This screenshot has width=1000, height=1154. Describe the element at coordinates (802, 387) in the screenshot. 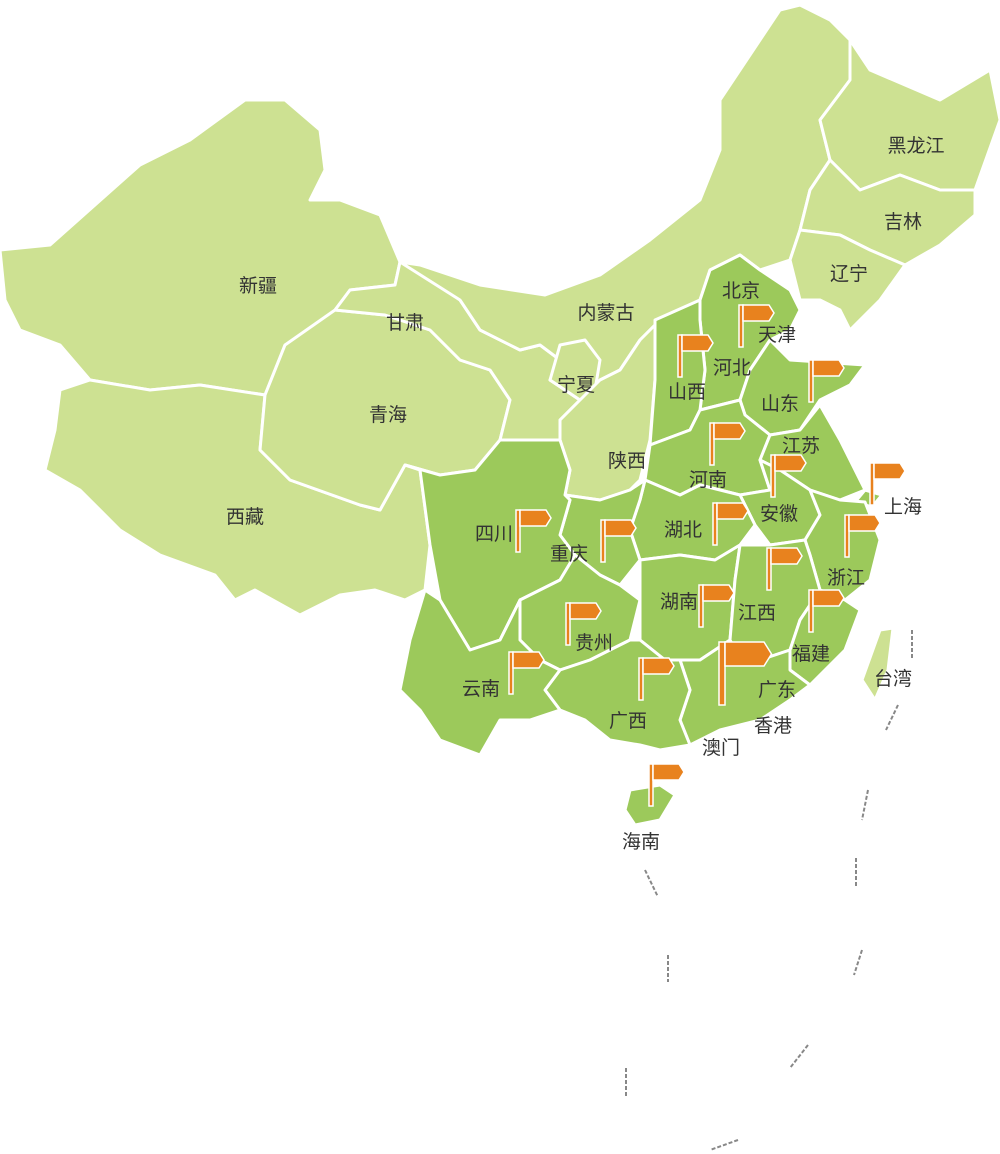

I see `region-shandong` at that location.